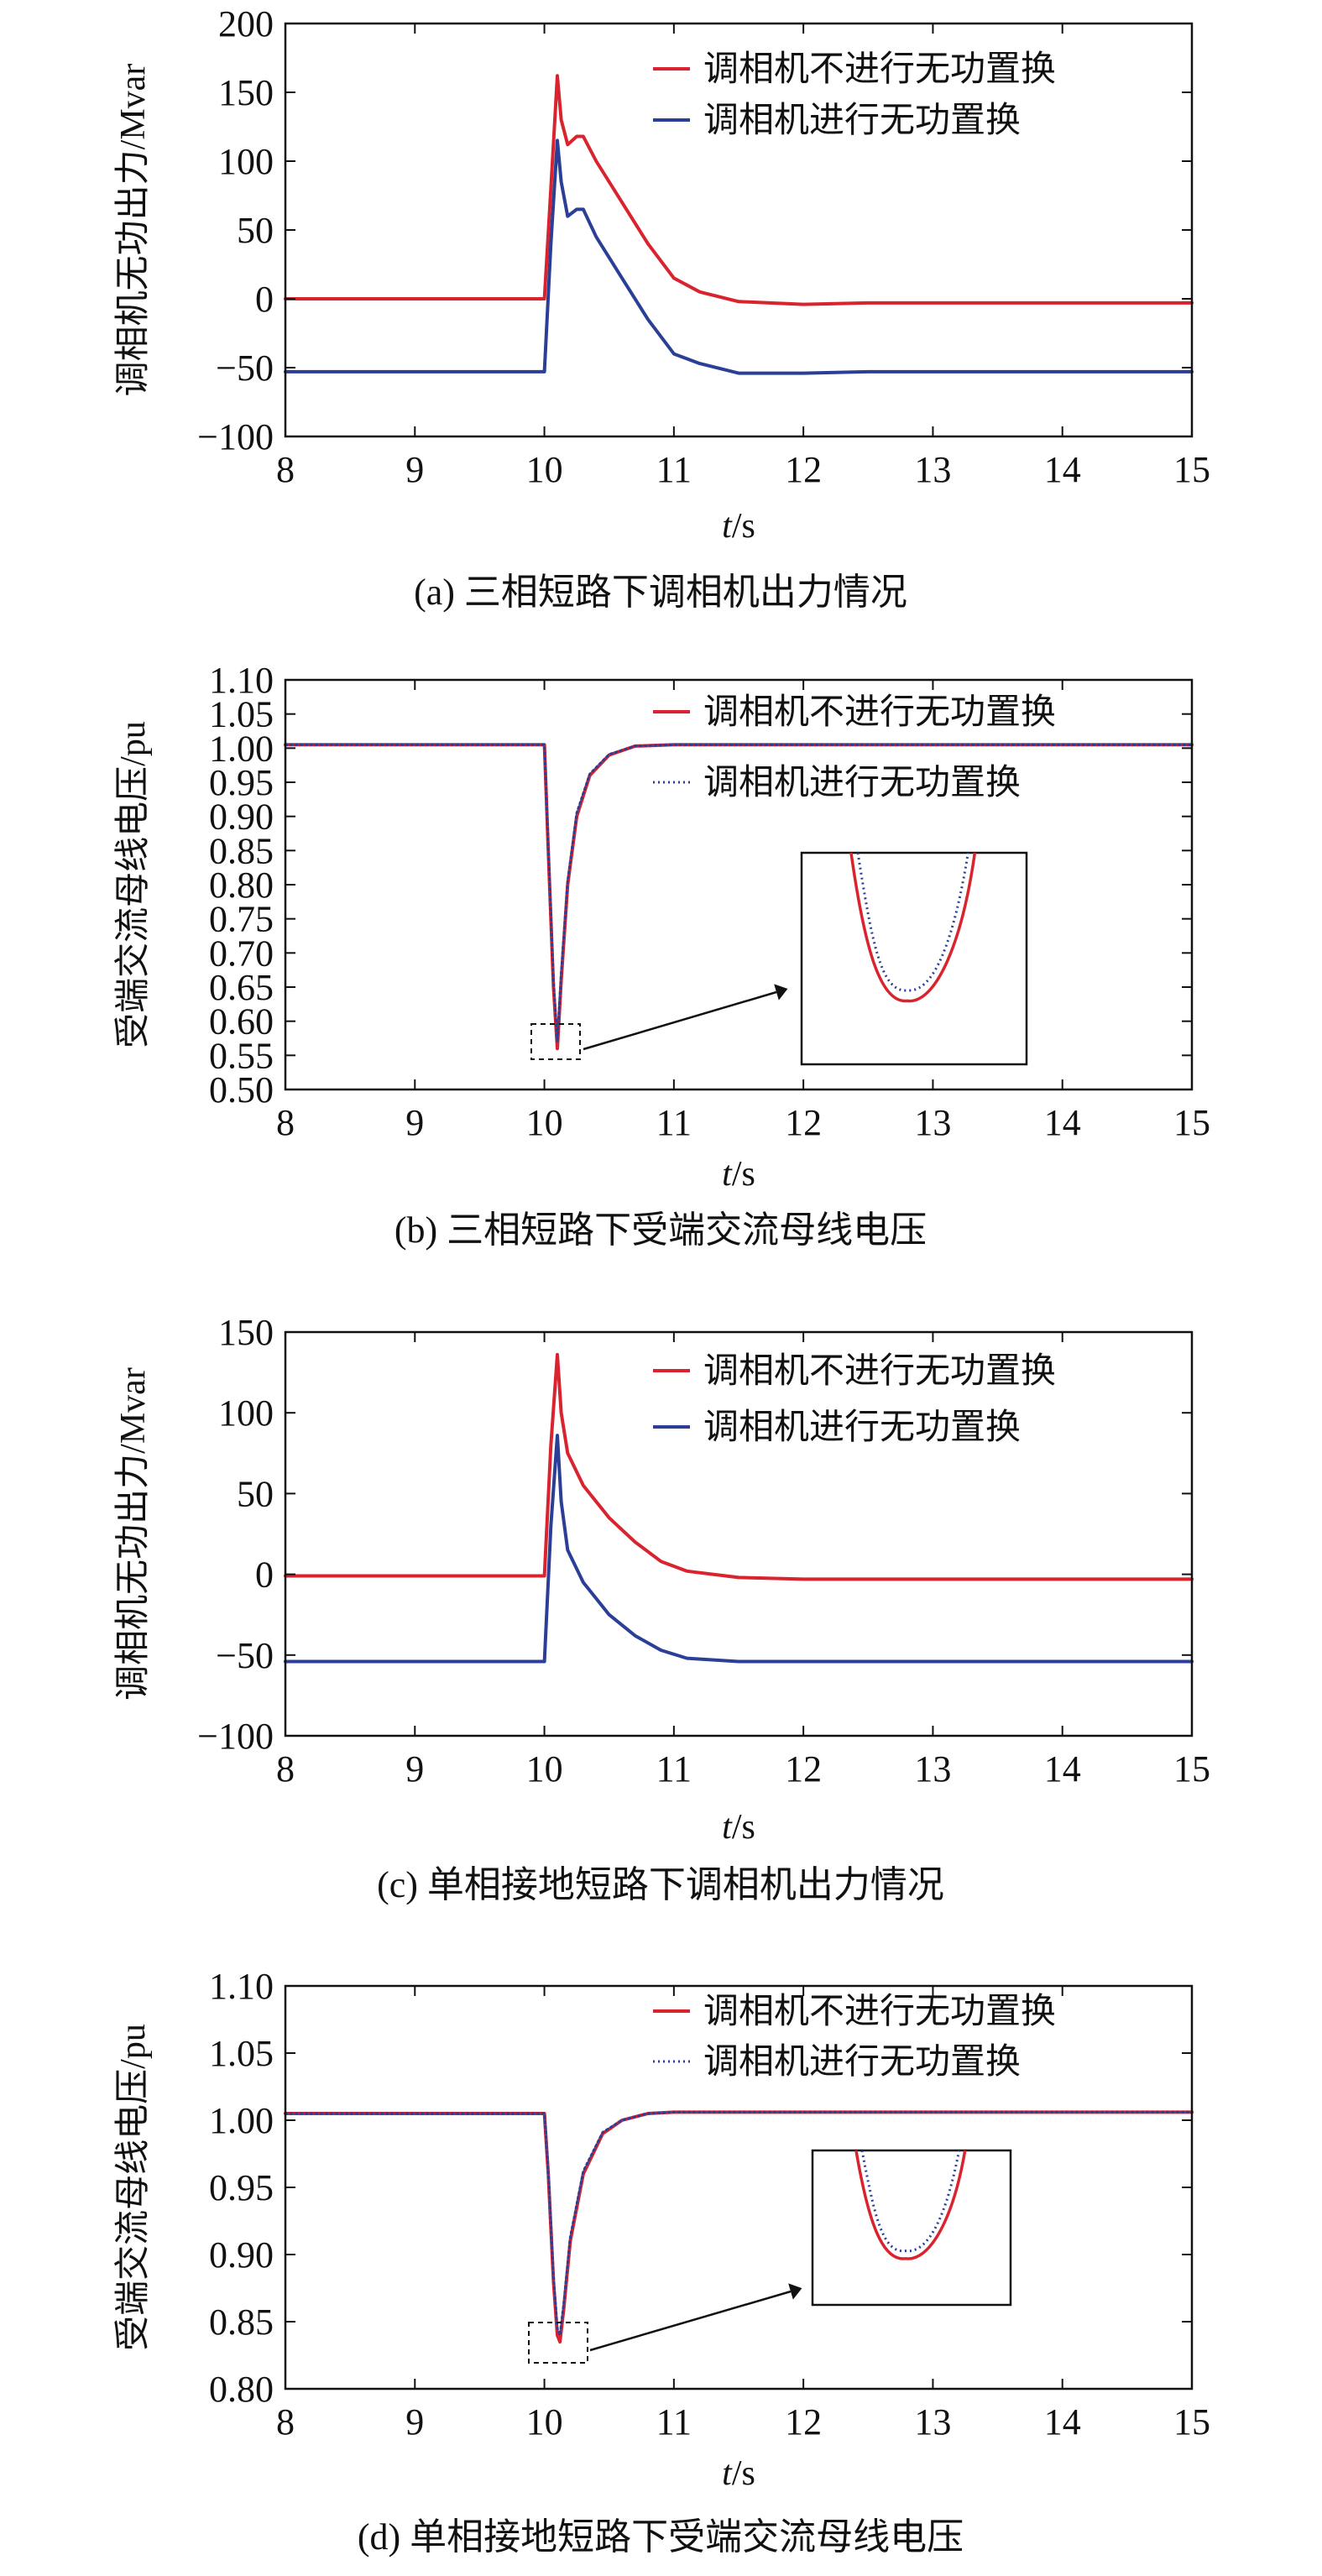 The height and width of the screenshot is (2576, 1322). I want to click on y-tick-label: 0.55, so click(241, 1055).